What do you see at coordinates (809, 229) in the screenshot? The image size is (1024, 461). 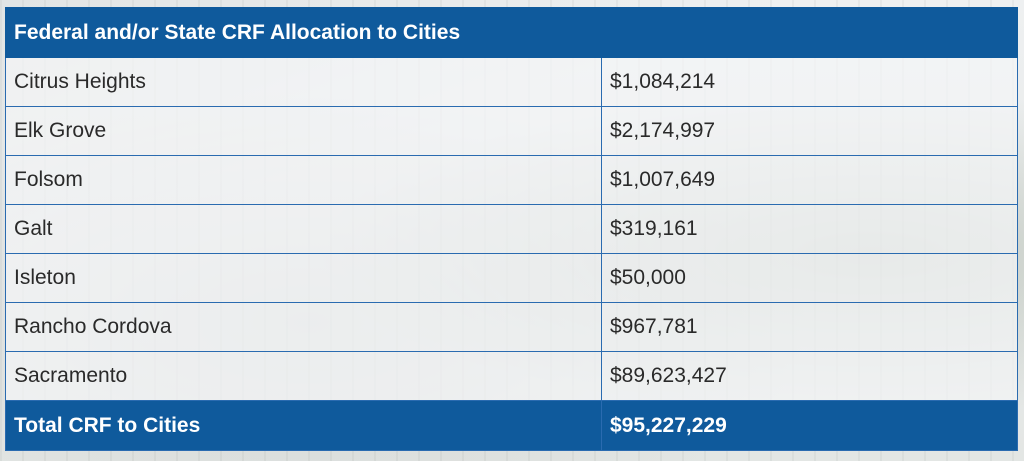 I see `allocation-amount: $319,161` at bounding box center [809, 229].